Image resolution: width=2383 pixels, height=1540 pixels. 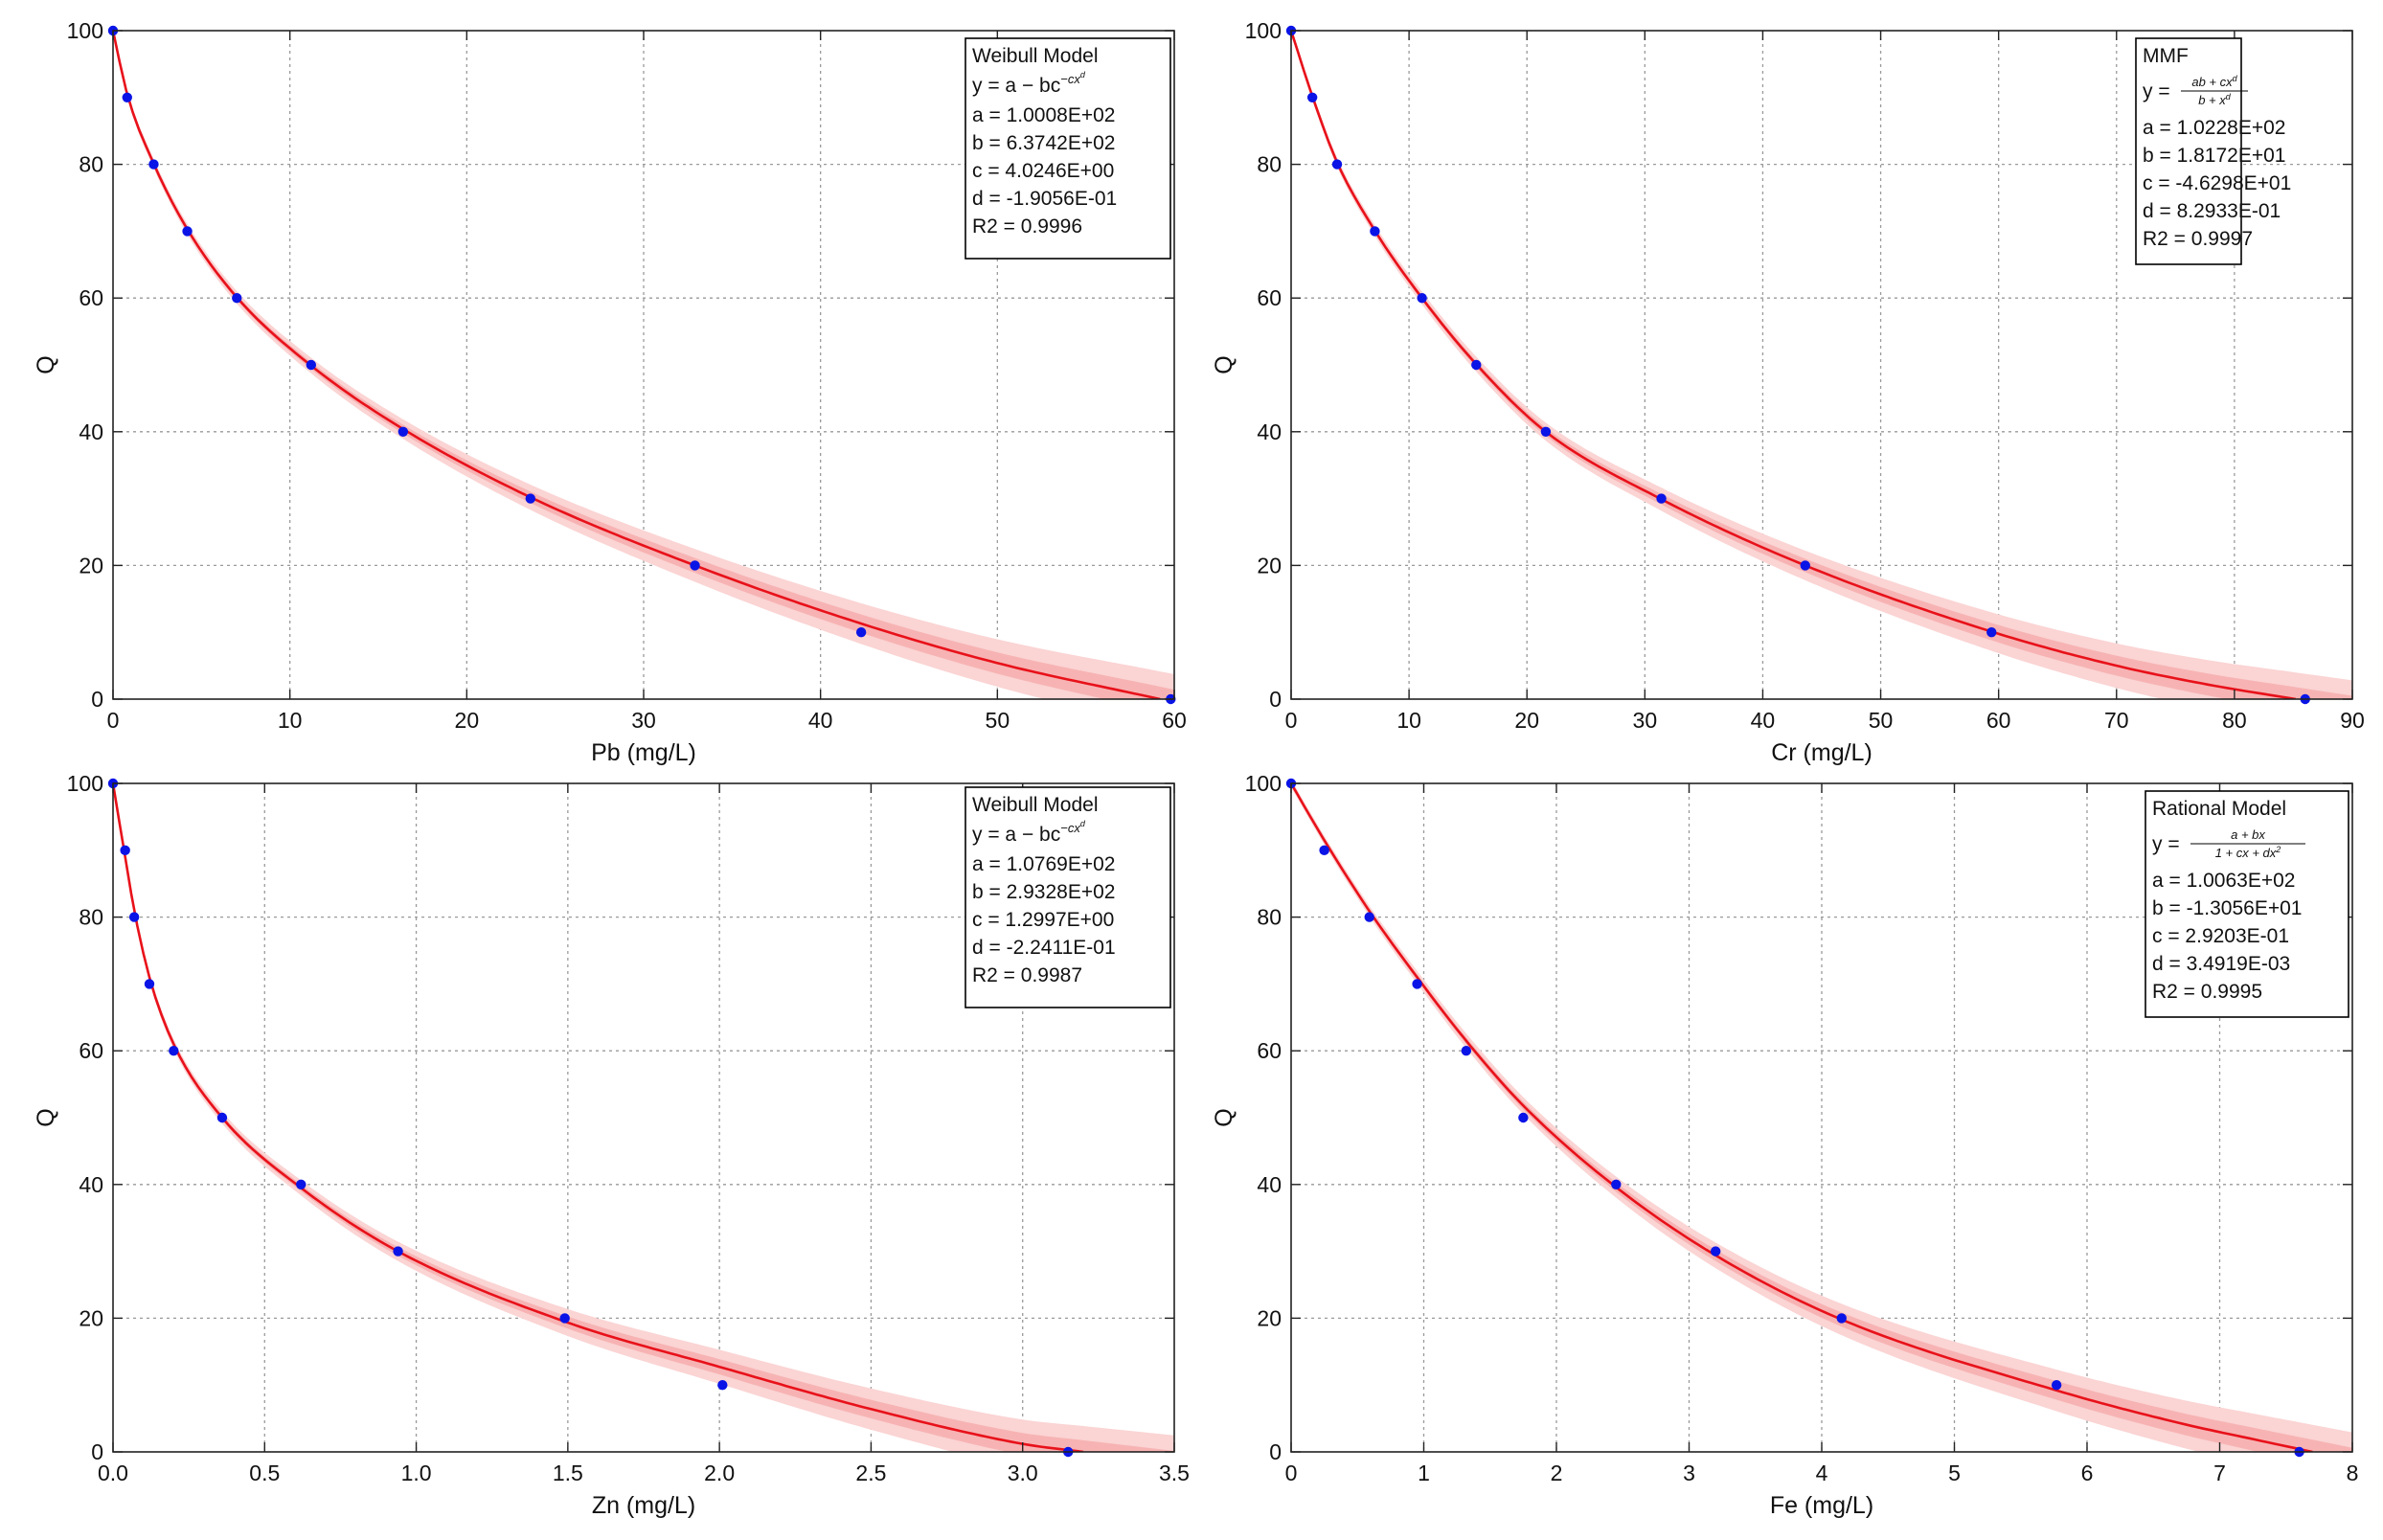 What do you see at coordinates (2215, 99) in the screenshot?
I see `equation-denominator: b + xd` at bounding box center [2215, 99].